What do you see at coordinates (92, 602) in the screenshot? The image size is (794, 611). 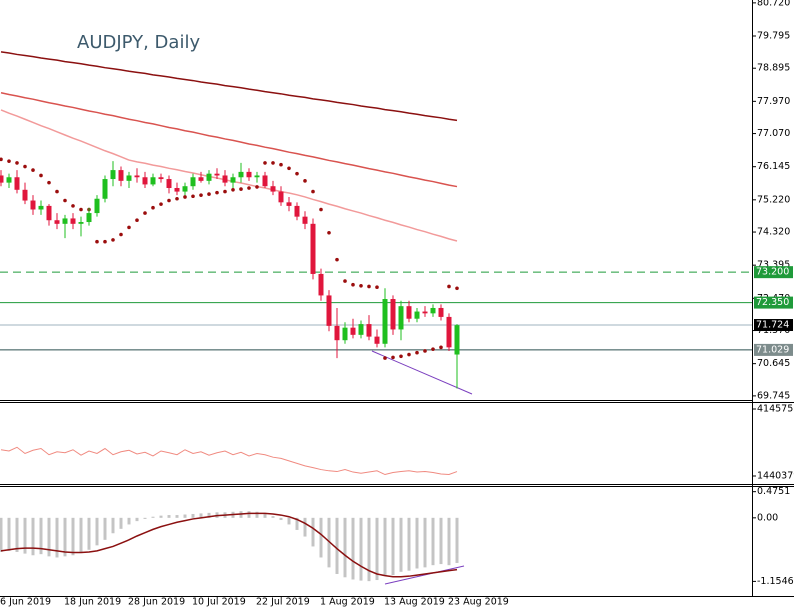 I see `x-tick-label: 18 Jun 2019` at bounding box center [92, 602].